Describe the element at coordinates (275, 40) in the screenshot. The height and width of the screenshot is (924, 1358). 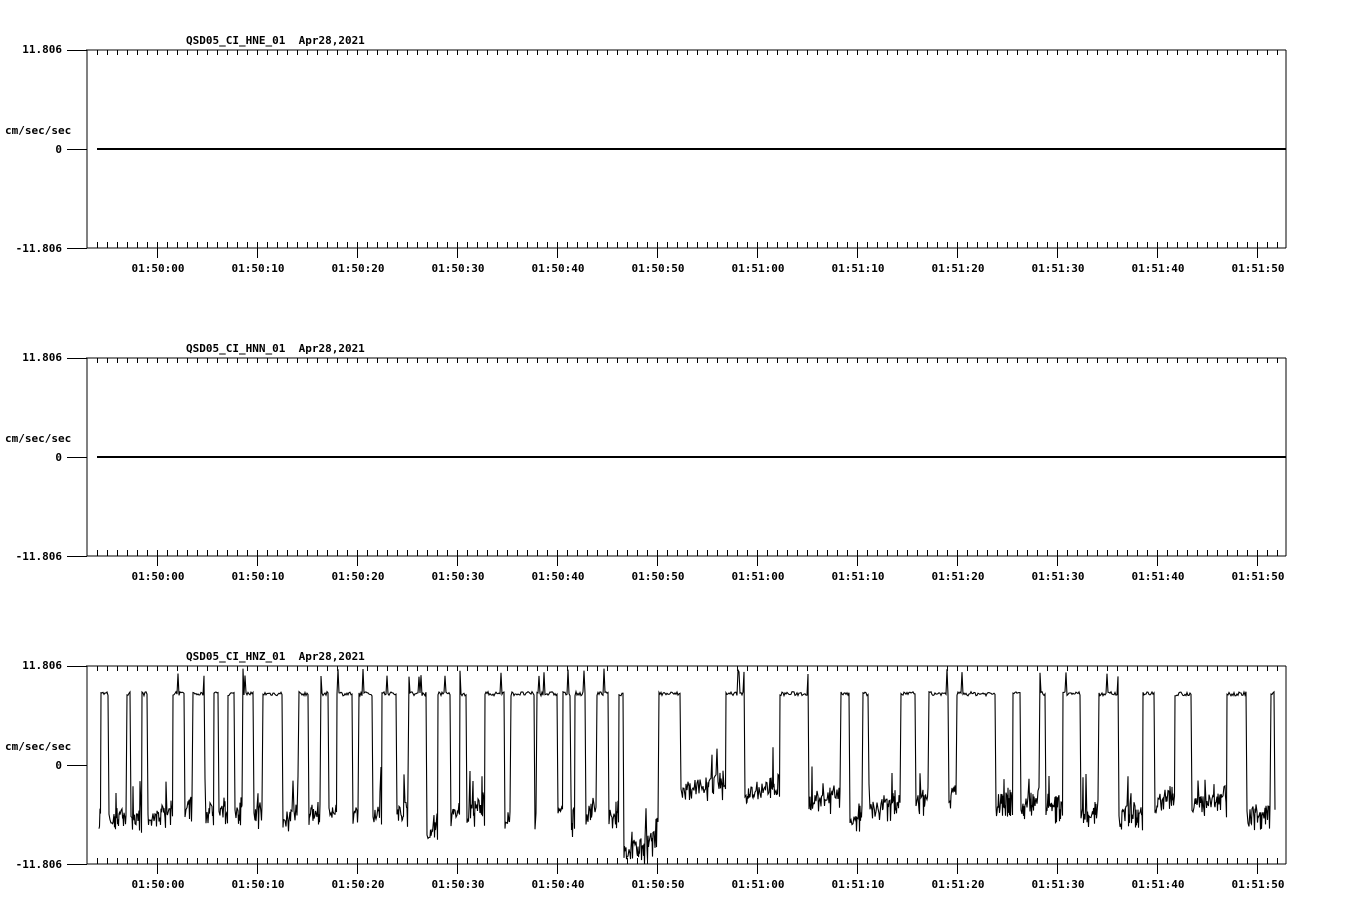
I see `chart-title: QSD05_CI_HNE_01 Apr28,2021` at that location.